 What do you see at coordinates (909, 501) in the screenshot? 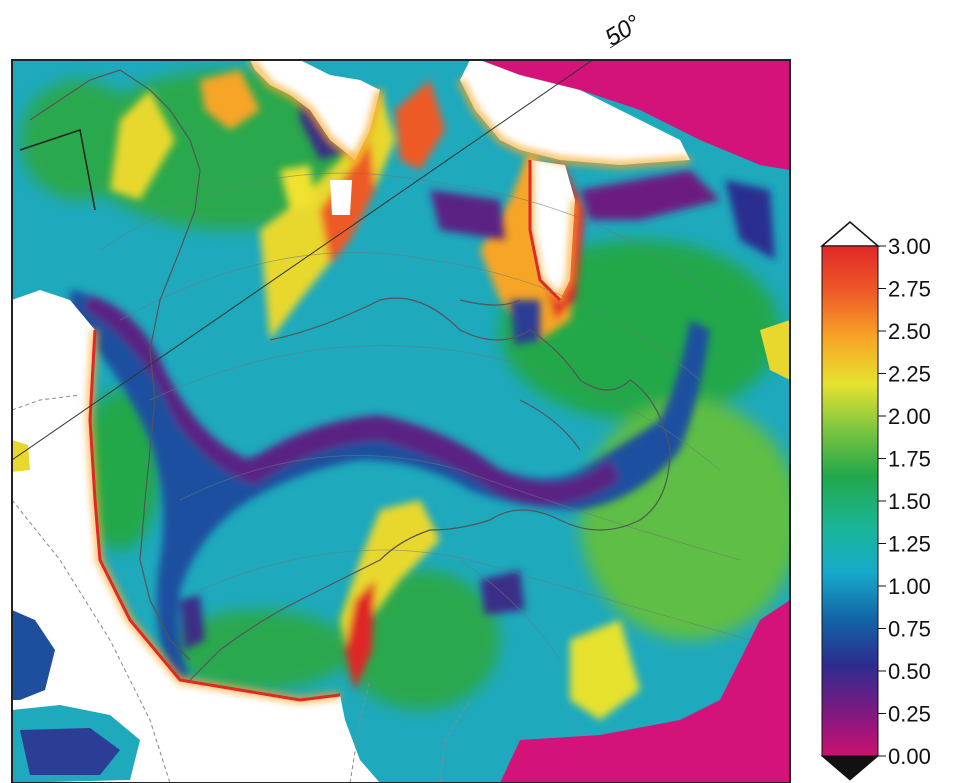
I see `colorbar-tick-label: 1.50` at bounding box center [909, 501].